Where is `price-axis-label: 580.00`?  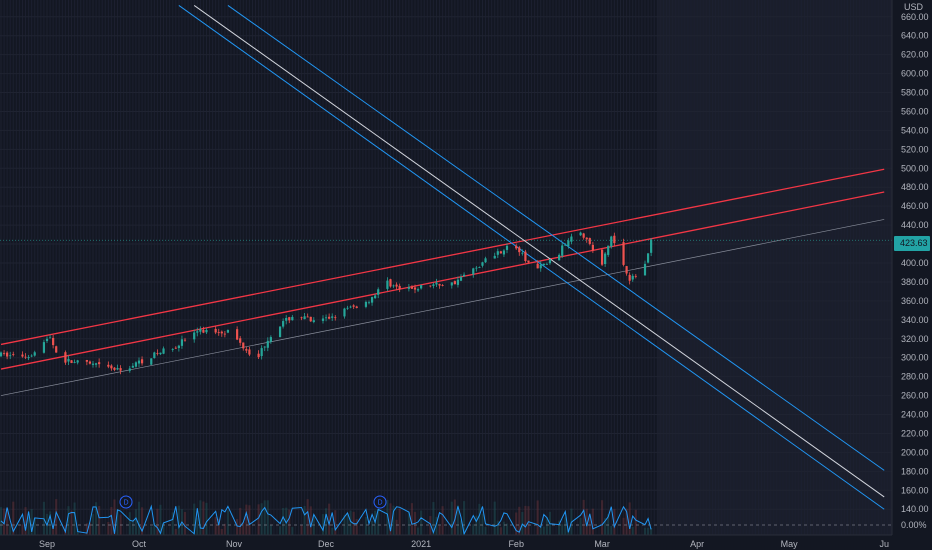 price-axis-label: 580.00 is located at coordinates (915, 93).